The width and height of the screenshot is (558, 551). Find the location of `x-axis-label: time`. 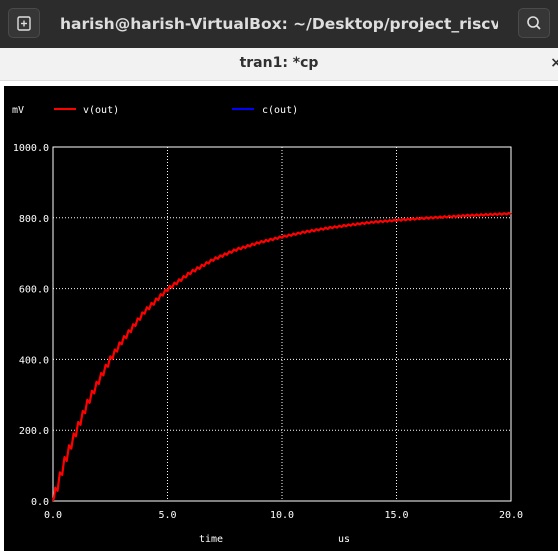

x-axis-label: time is located at coordinates (211, 539).